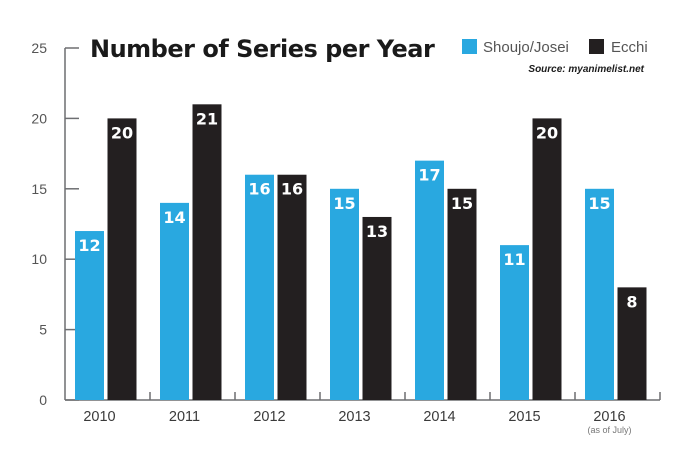 The height and width of the screenshot is (467, 700). I want to click on bar-value-label: 14, so click(174, 217).